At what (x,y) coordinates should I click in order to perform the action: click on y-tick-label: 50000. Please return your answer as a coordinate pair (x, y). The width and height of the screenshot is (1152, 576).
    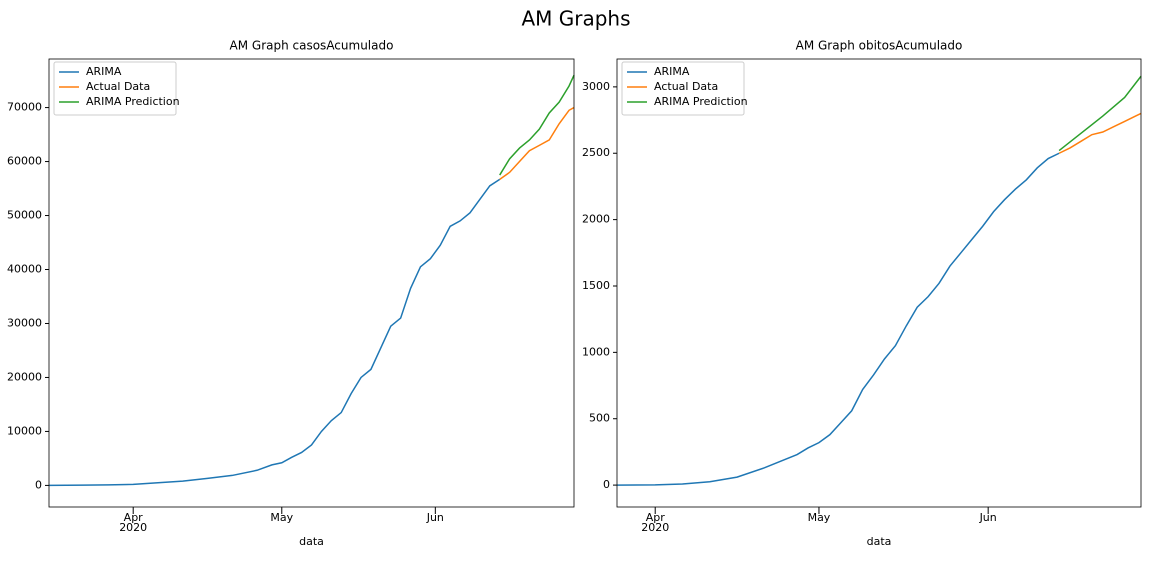
    Looking at the image, I should click on (24, 215).